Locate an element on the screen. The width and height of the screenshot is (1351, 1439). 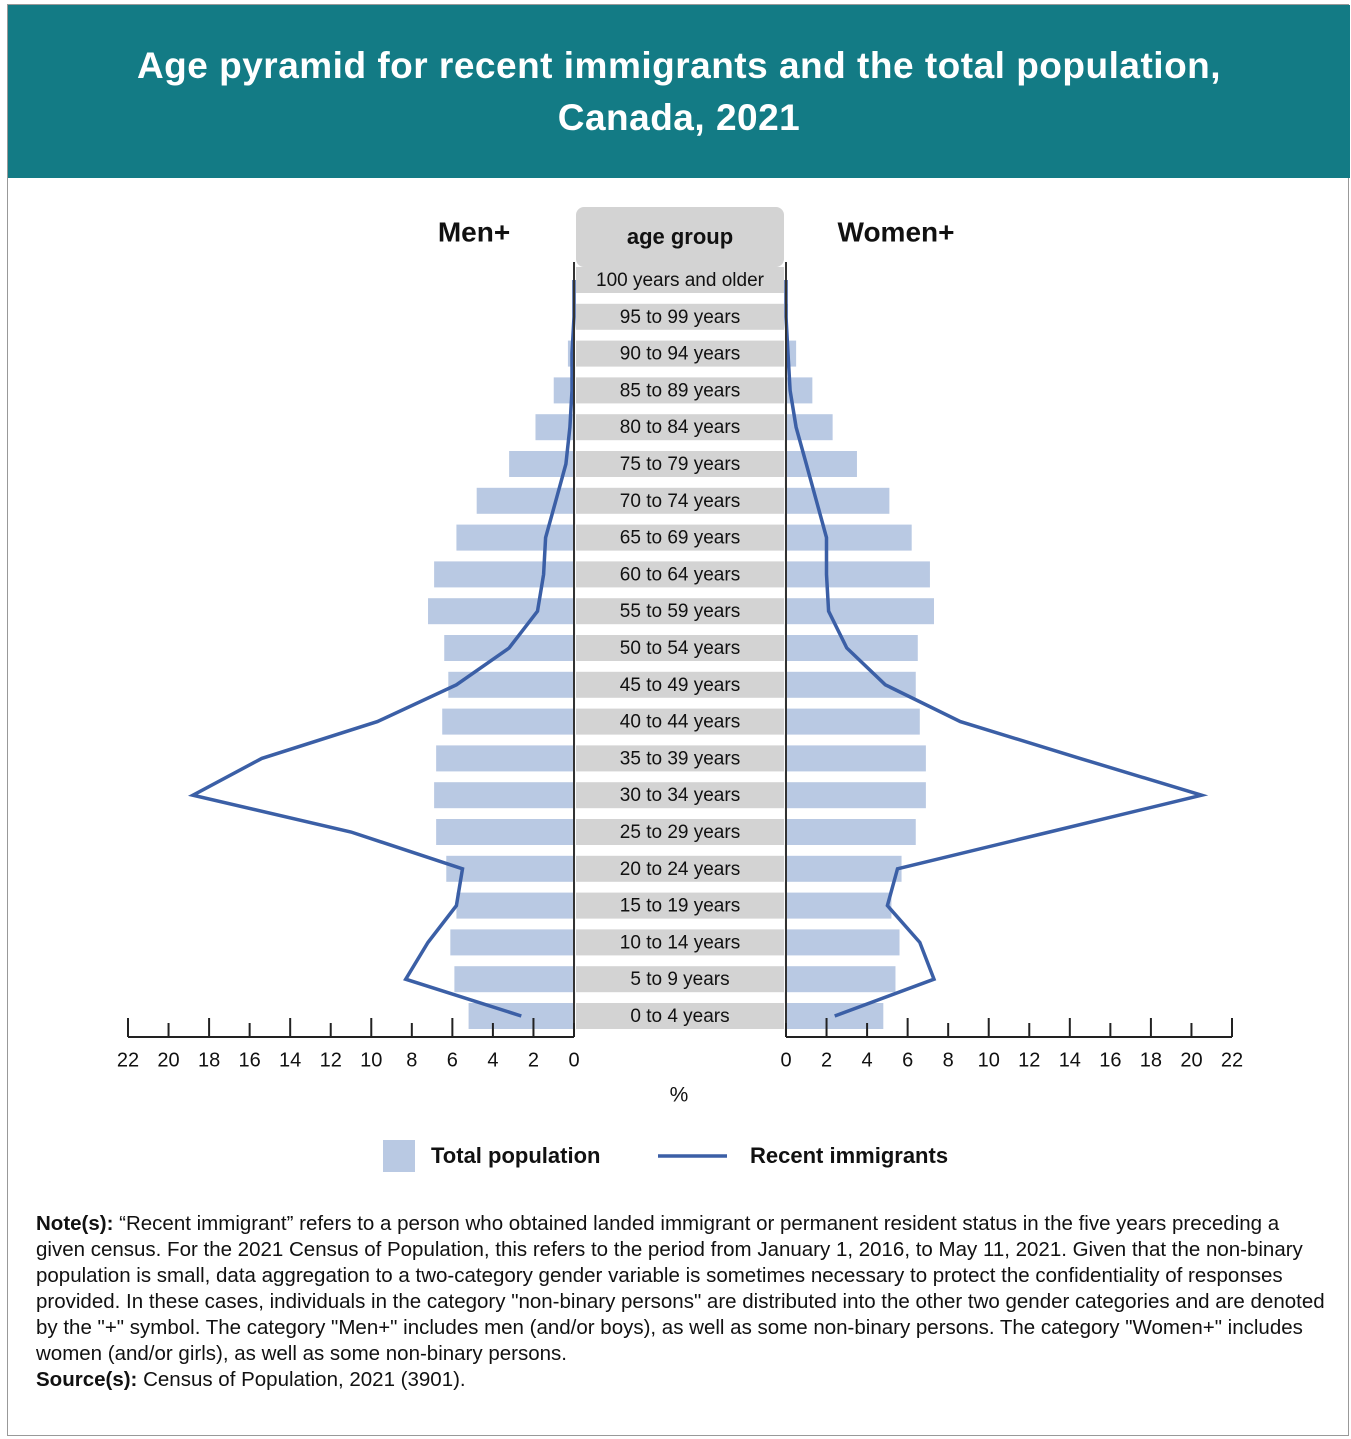
legend-swatch is located at coordinates (399, 1156).